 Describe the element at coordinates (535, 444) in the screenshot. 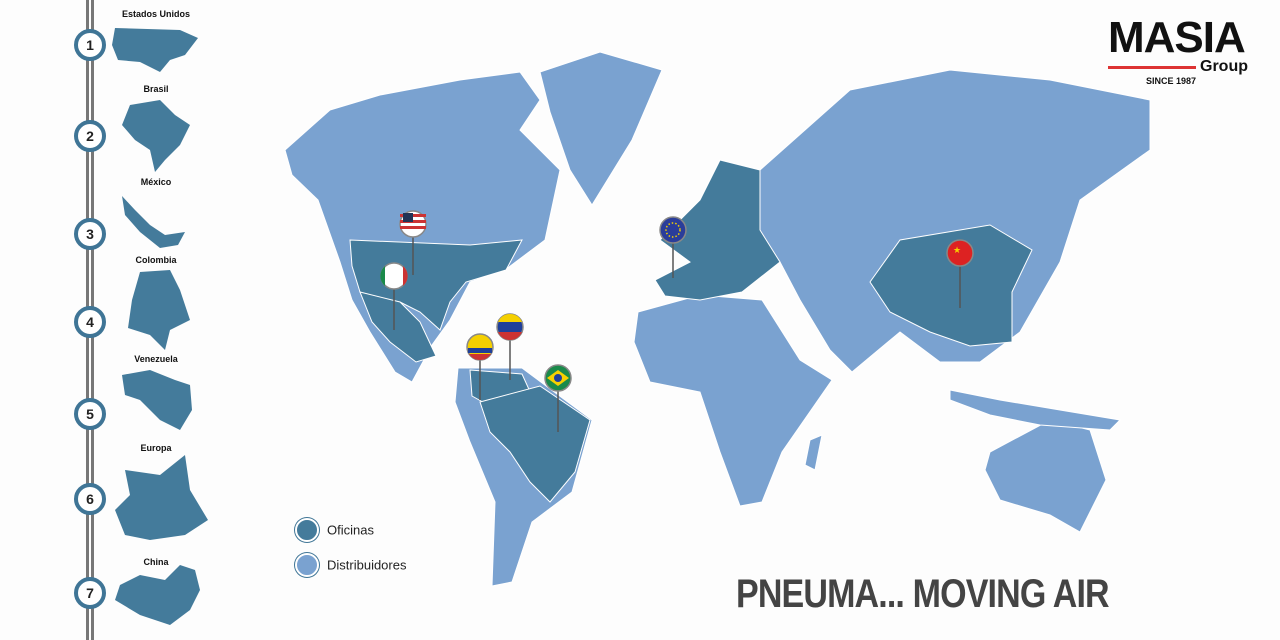

I see `brazil-region` at that location.